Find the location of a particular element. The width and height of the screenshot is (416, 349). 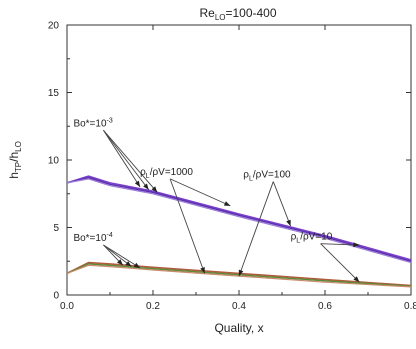

annotation-label: Bo*=10-4 is located at coordinates (92, 238).